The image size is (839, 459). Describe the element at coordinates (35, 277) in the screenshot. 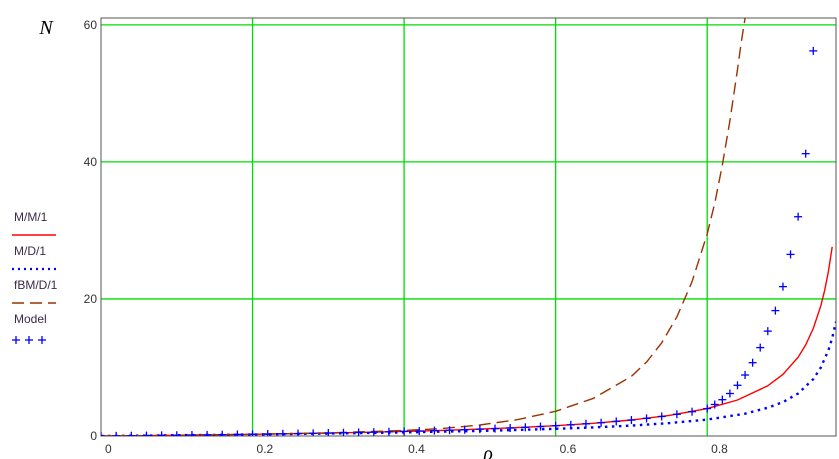

I see `legend: M/M/1 M/D/1 fBM/D/1 Model` at that location.